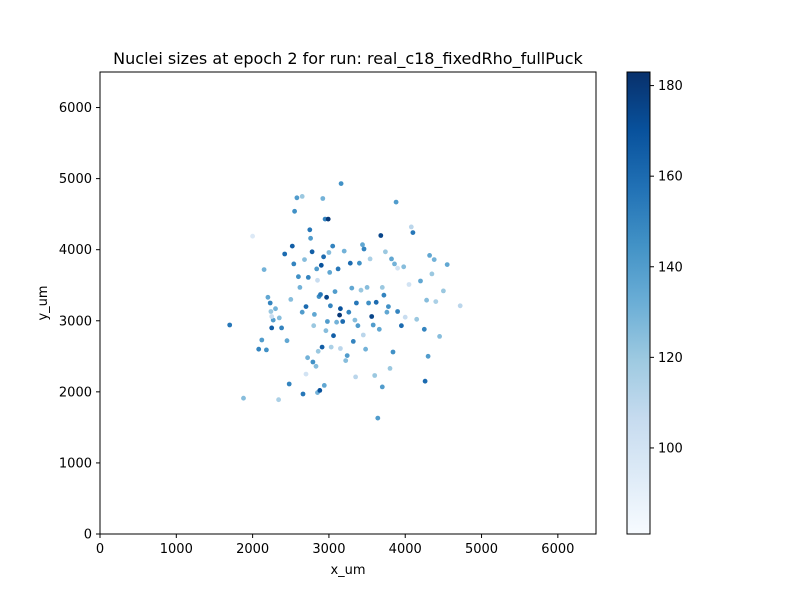  What do you see at coordinates (75, 250) in the screenshot?
I see `y-tick-label: 4000` at bounding box center [75, 250].